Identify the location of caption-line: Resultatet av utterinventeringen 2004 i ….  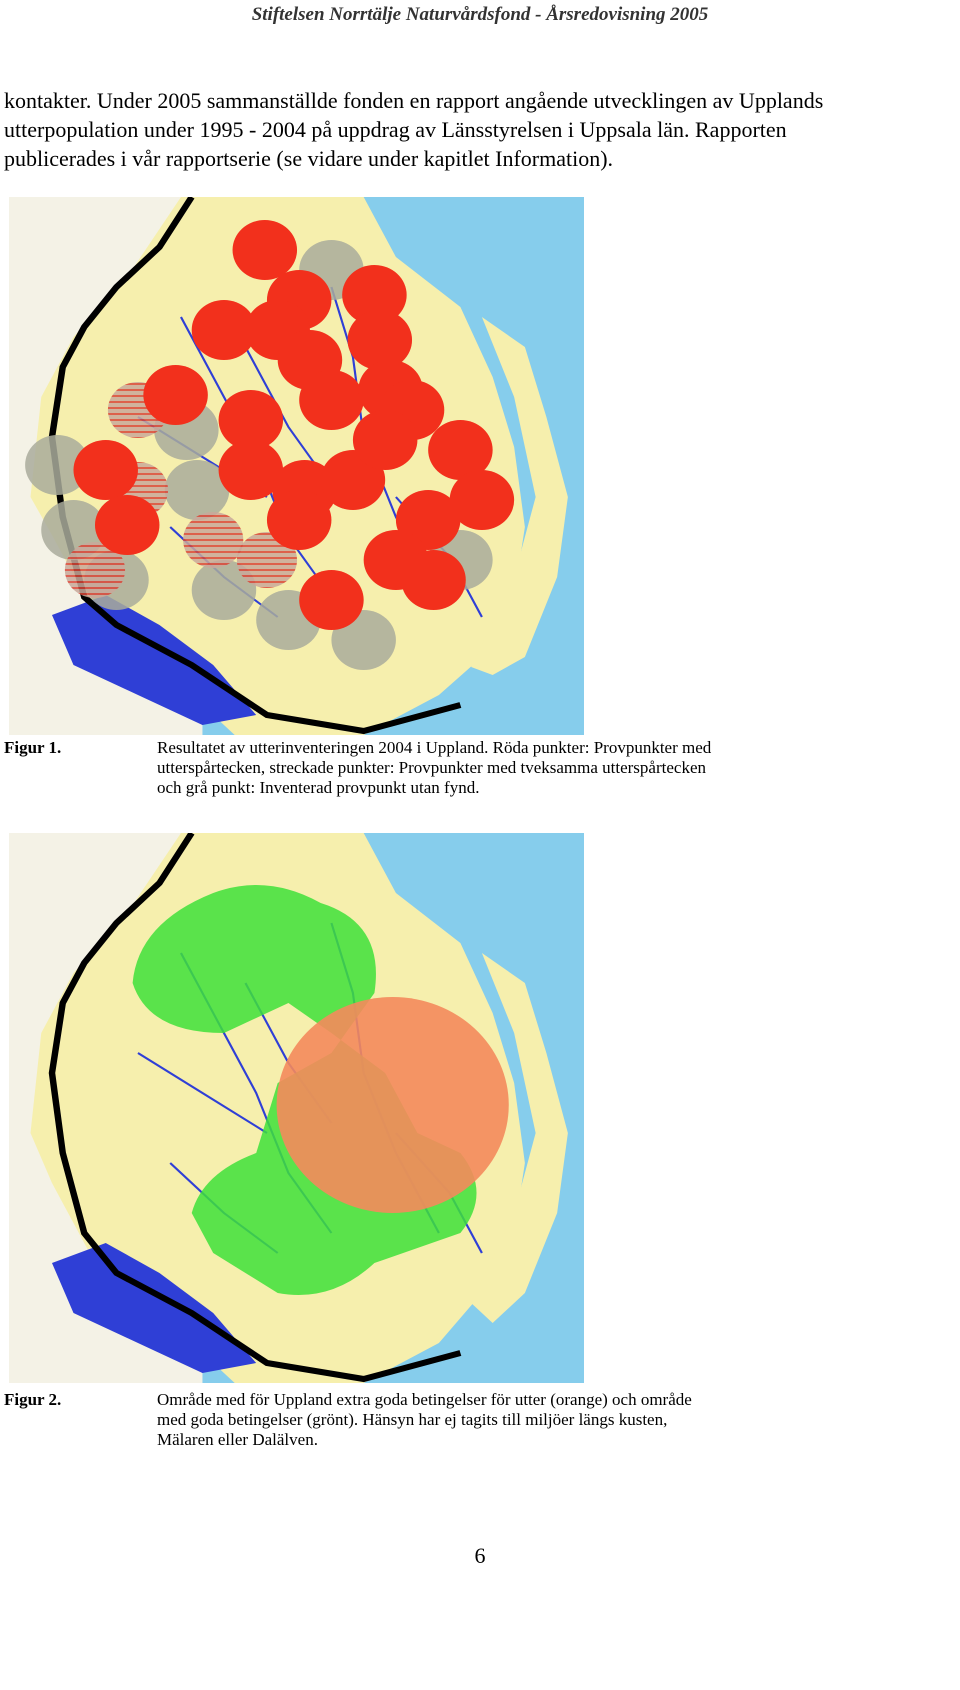
(434, 747).